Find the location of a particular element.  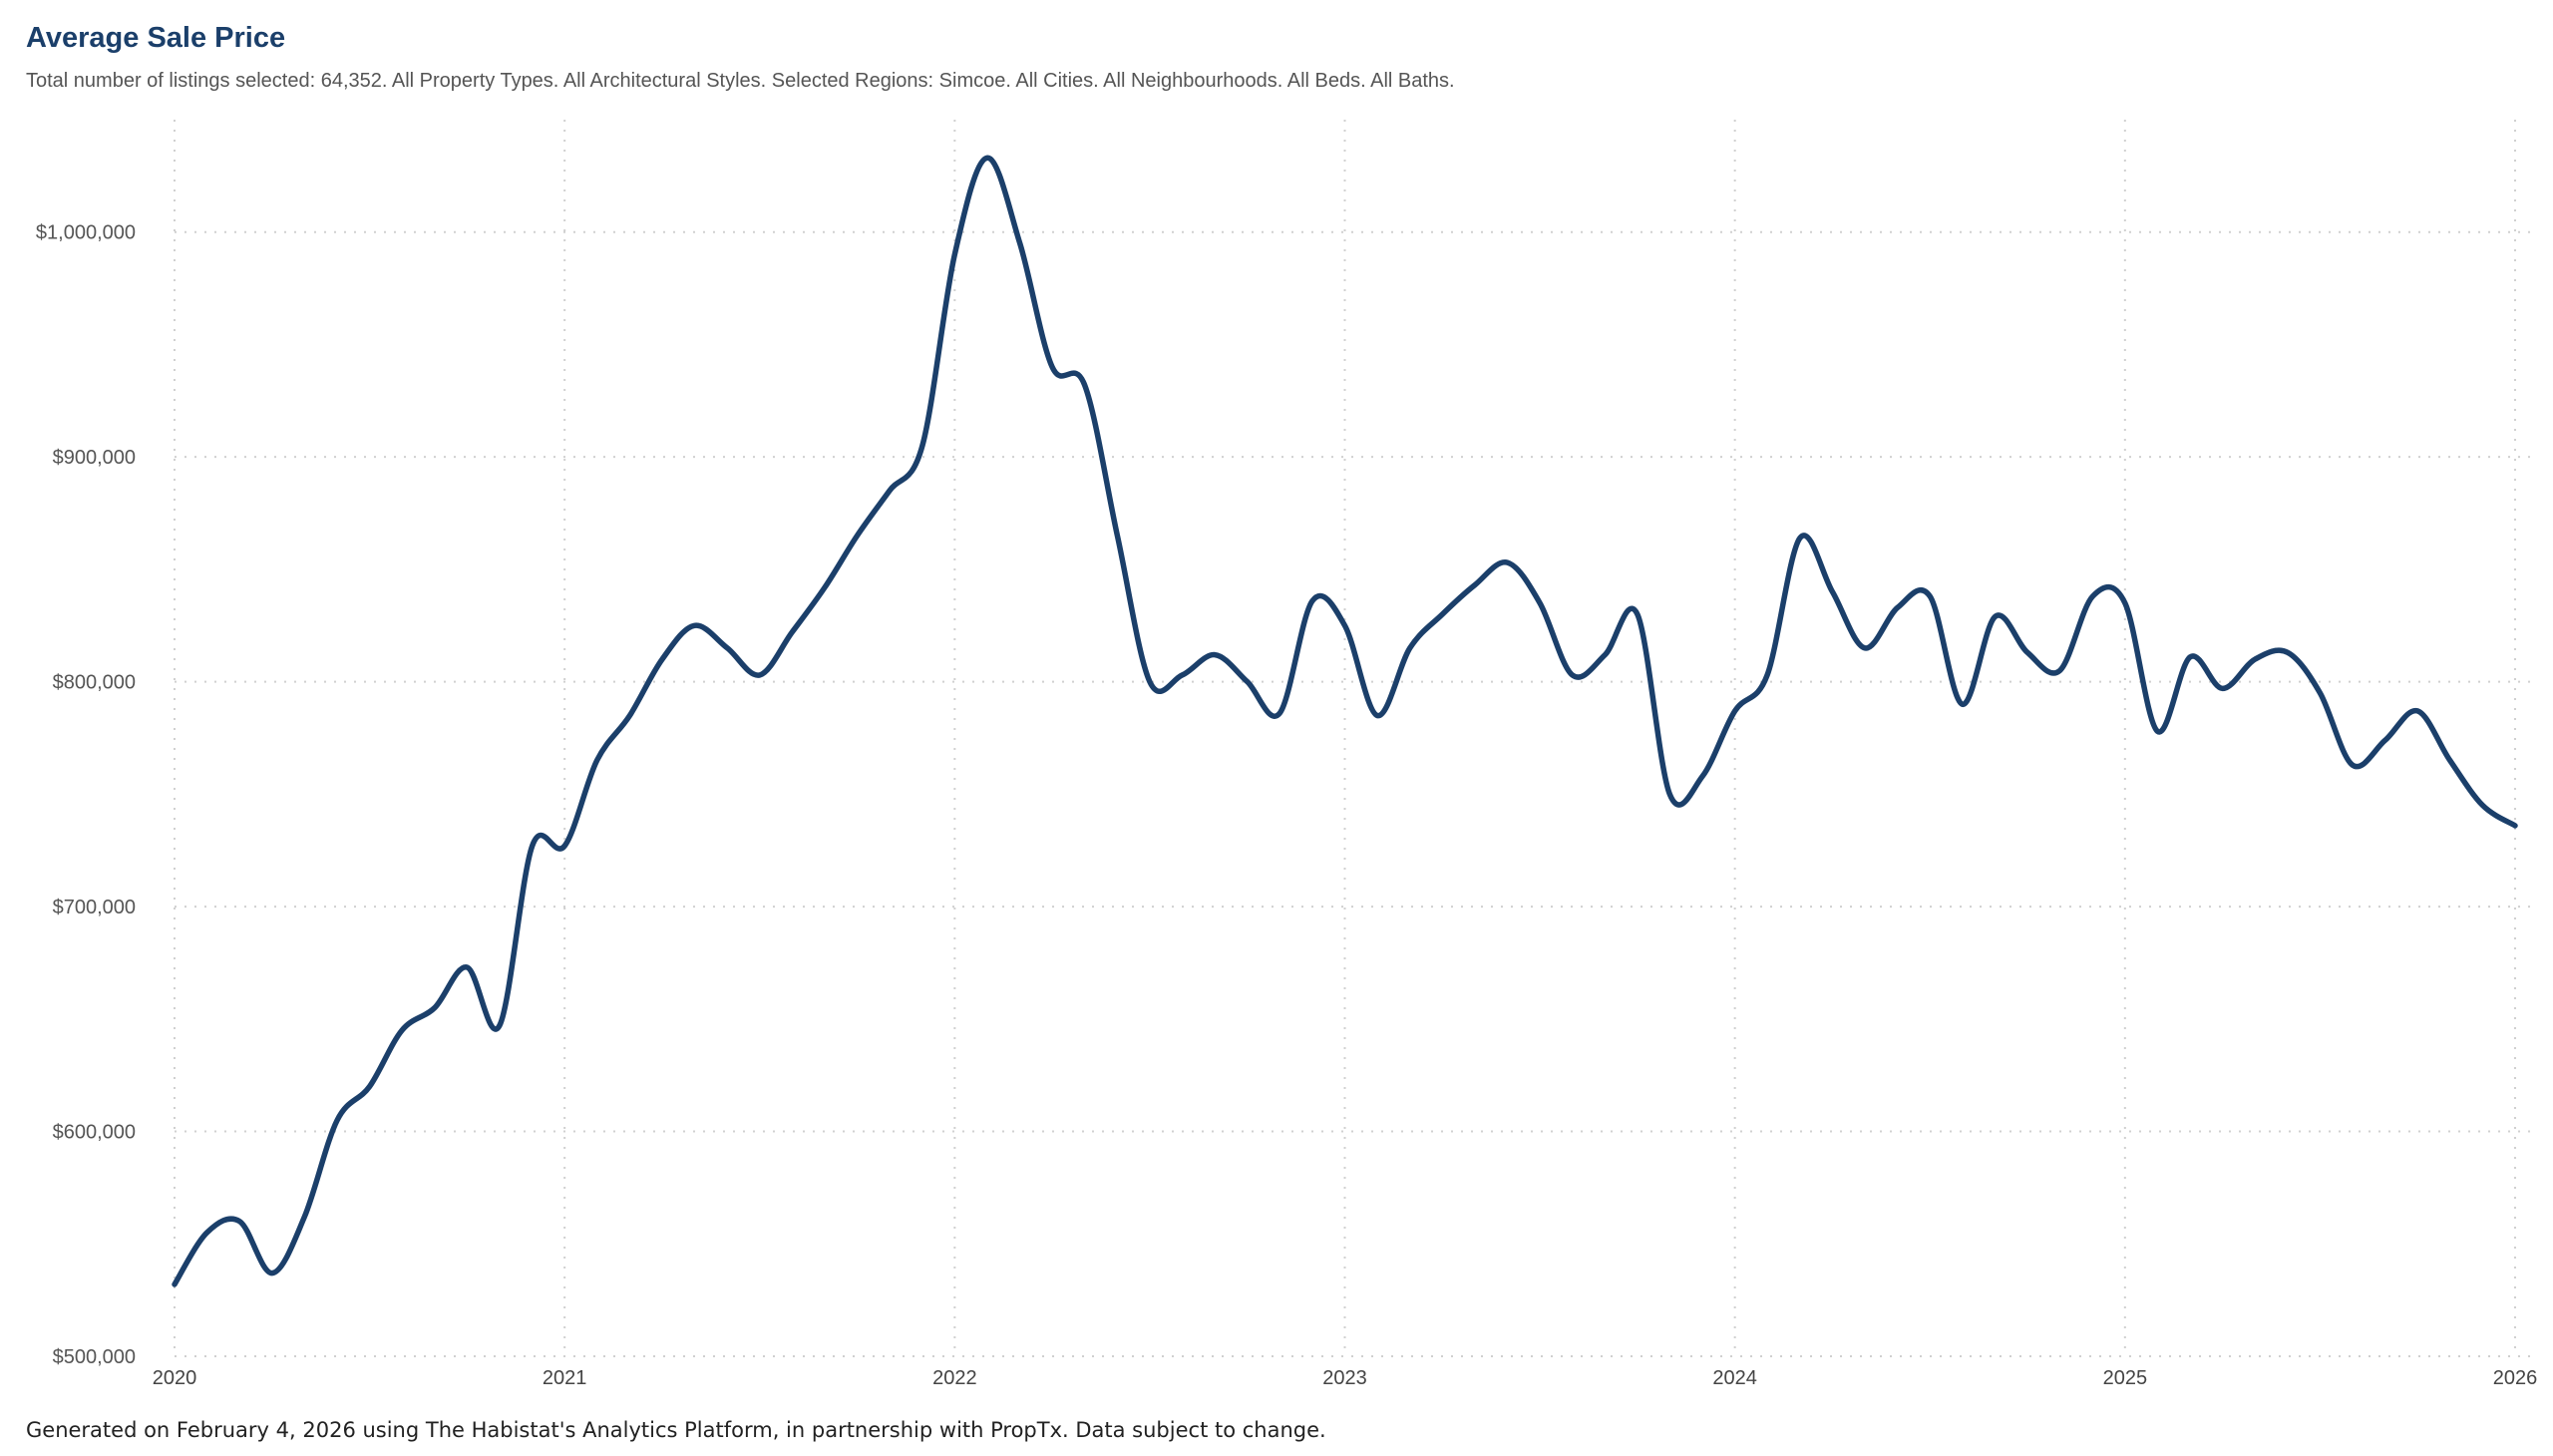

x-tick-label: 2026 is located at coordinates (2515, 1378).